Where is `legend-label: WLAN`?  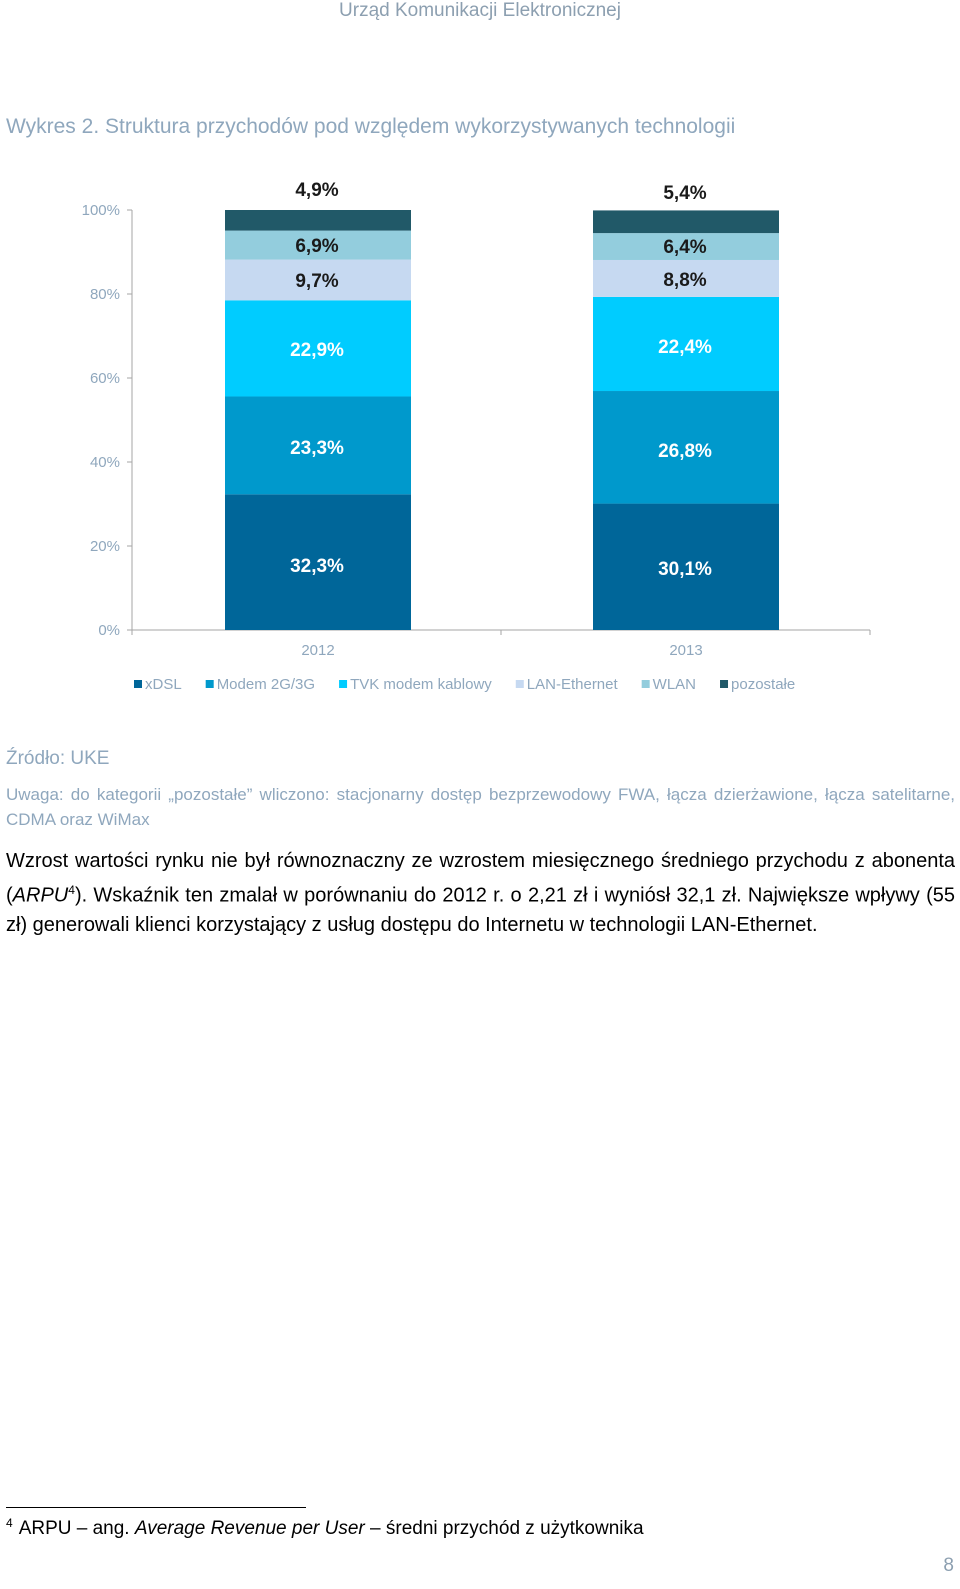 legend-label: WLAN is located at coordinates (674, 684).